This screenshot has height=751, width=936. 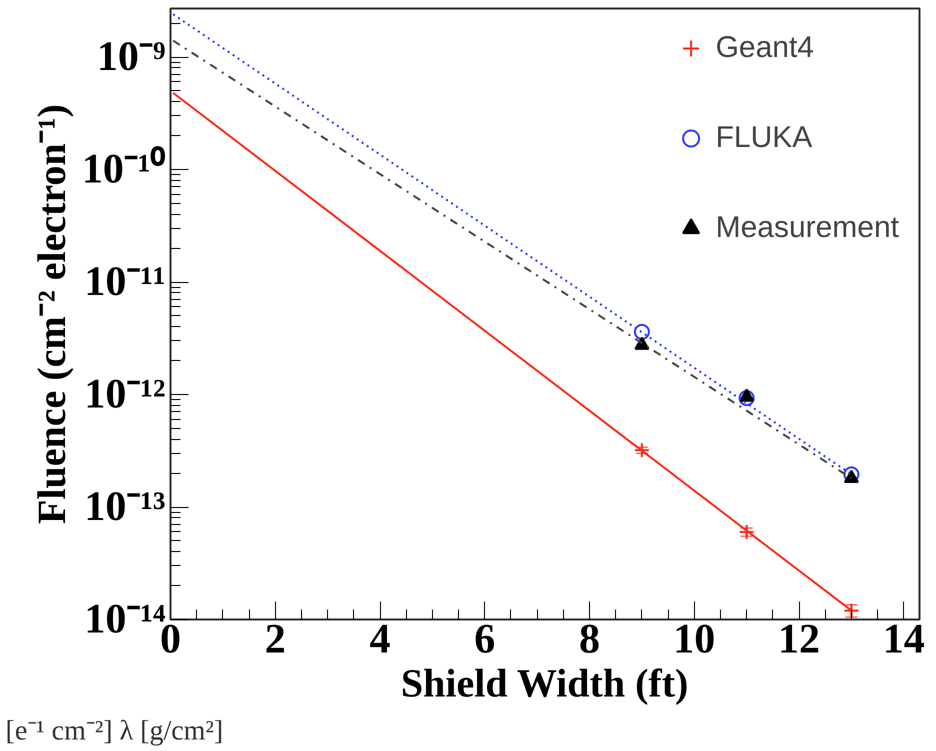 What do you see at coordinates (125, 282) in the screenshot?
I see `y-tick-label: 10⁻¹¹` at bounding box center [125, 282].